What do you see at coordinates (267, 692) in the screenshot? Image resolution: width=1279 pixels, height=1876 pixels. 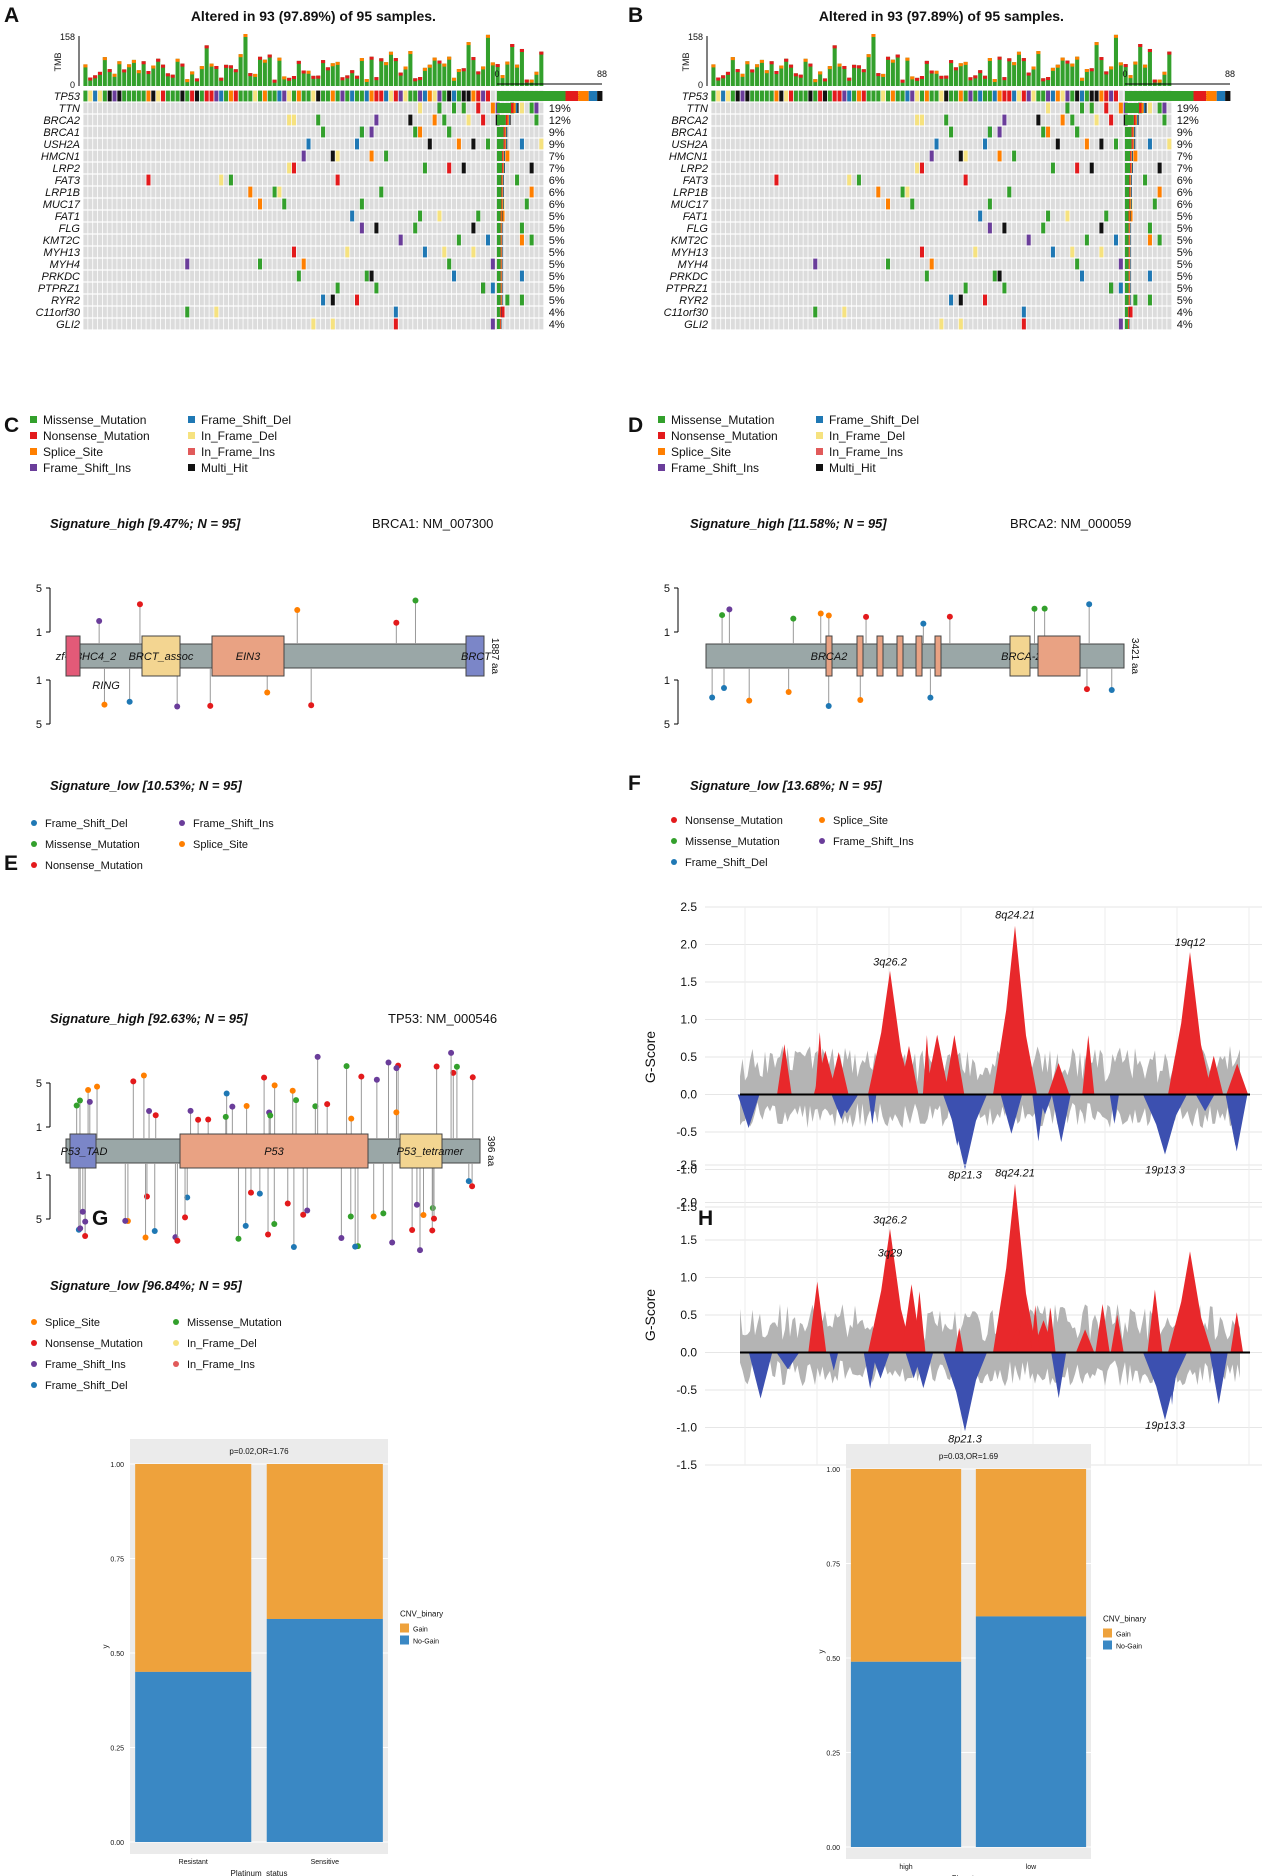 I see `lollipop-head` at bounding box center [267, 692].